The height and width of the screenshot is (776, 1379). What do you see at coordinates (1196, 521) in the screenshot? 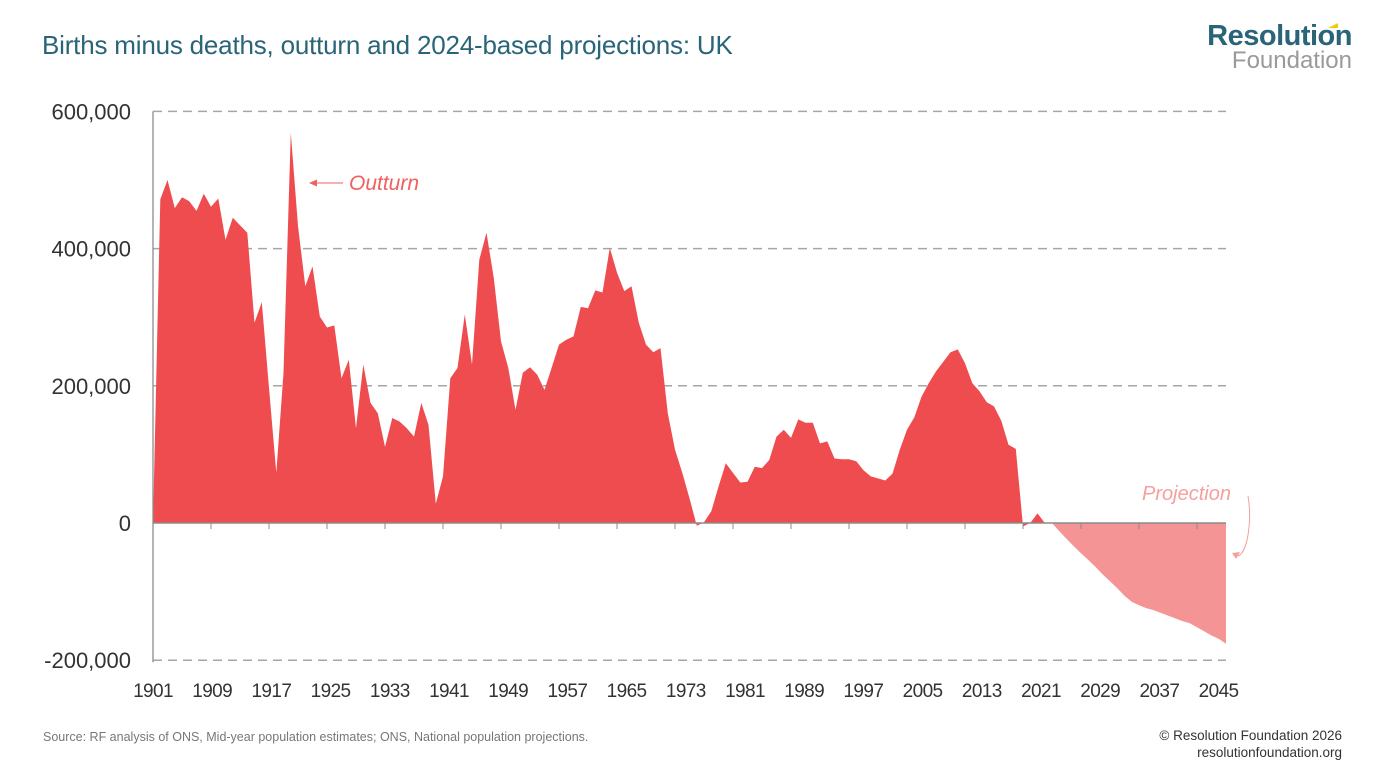
I see `projection-annotation: Projection` at bounding box center [1196, 521].